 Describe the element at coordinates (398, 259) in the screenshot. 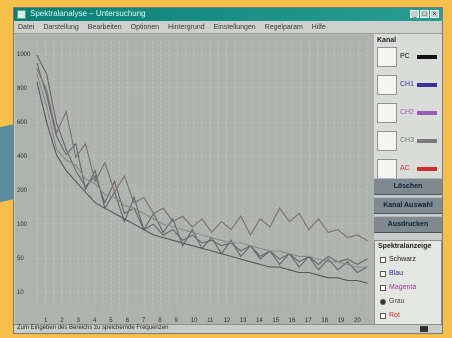

I see `option-schwarz: Schwarz` at that location.